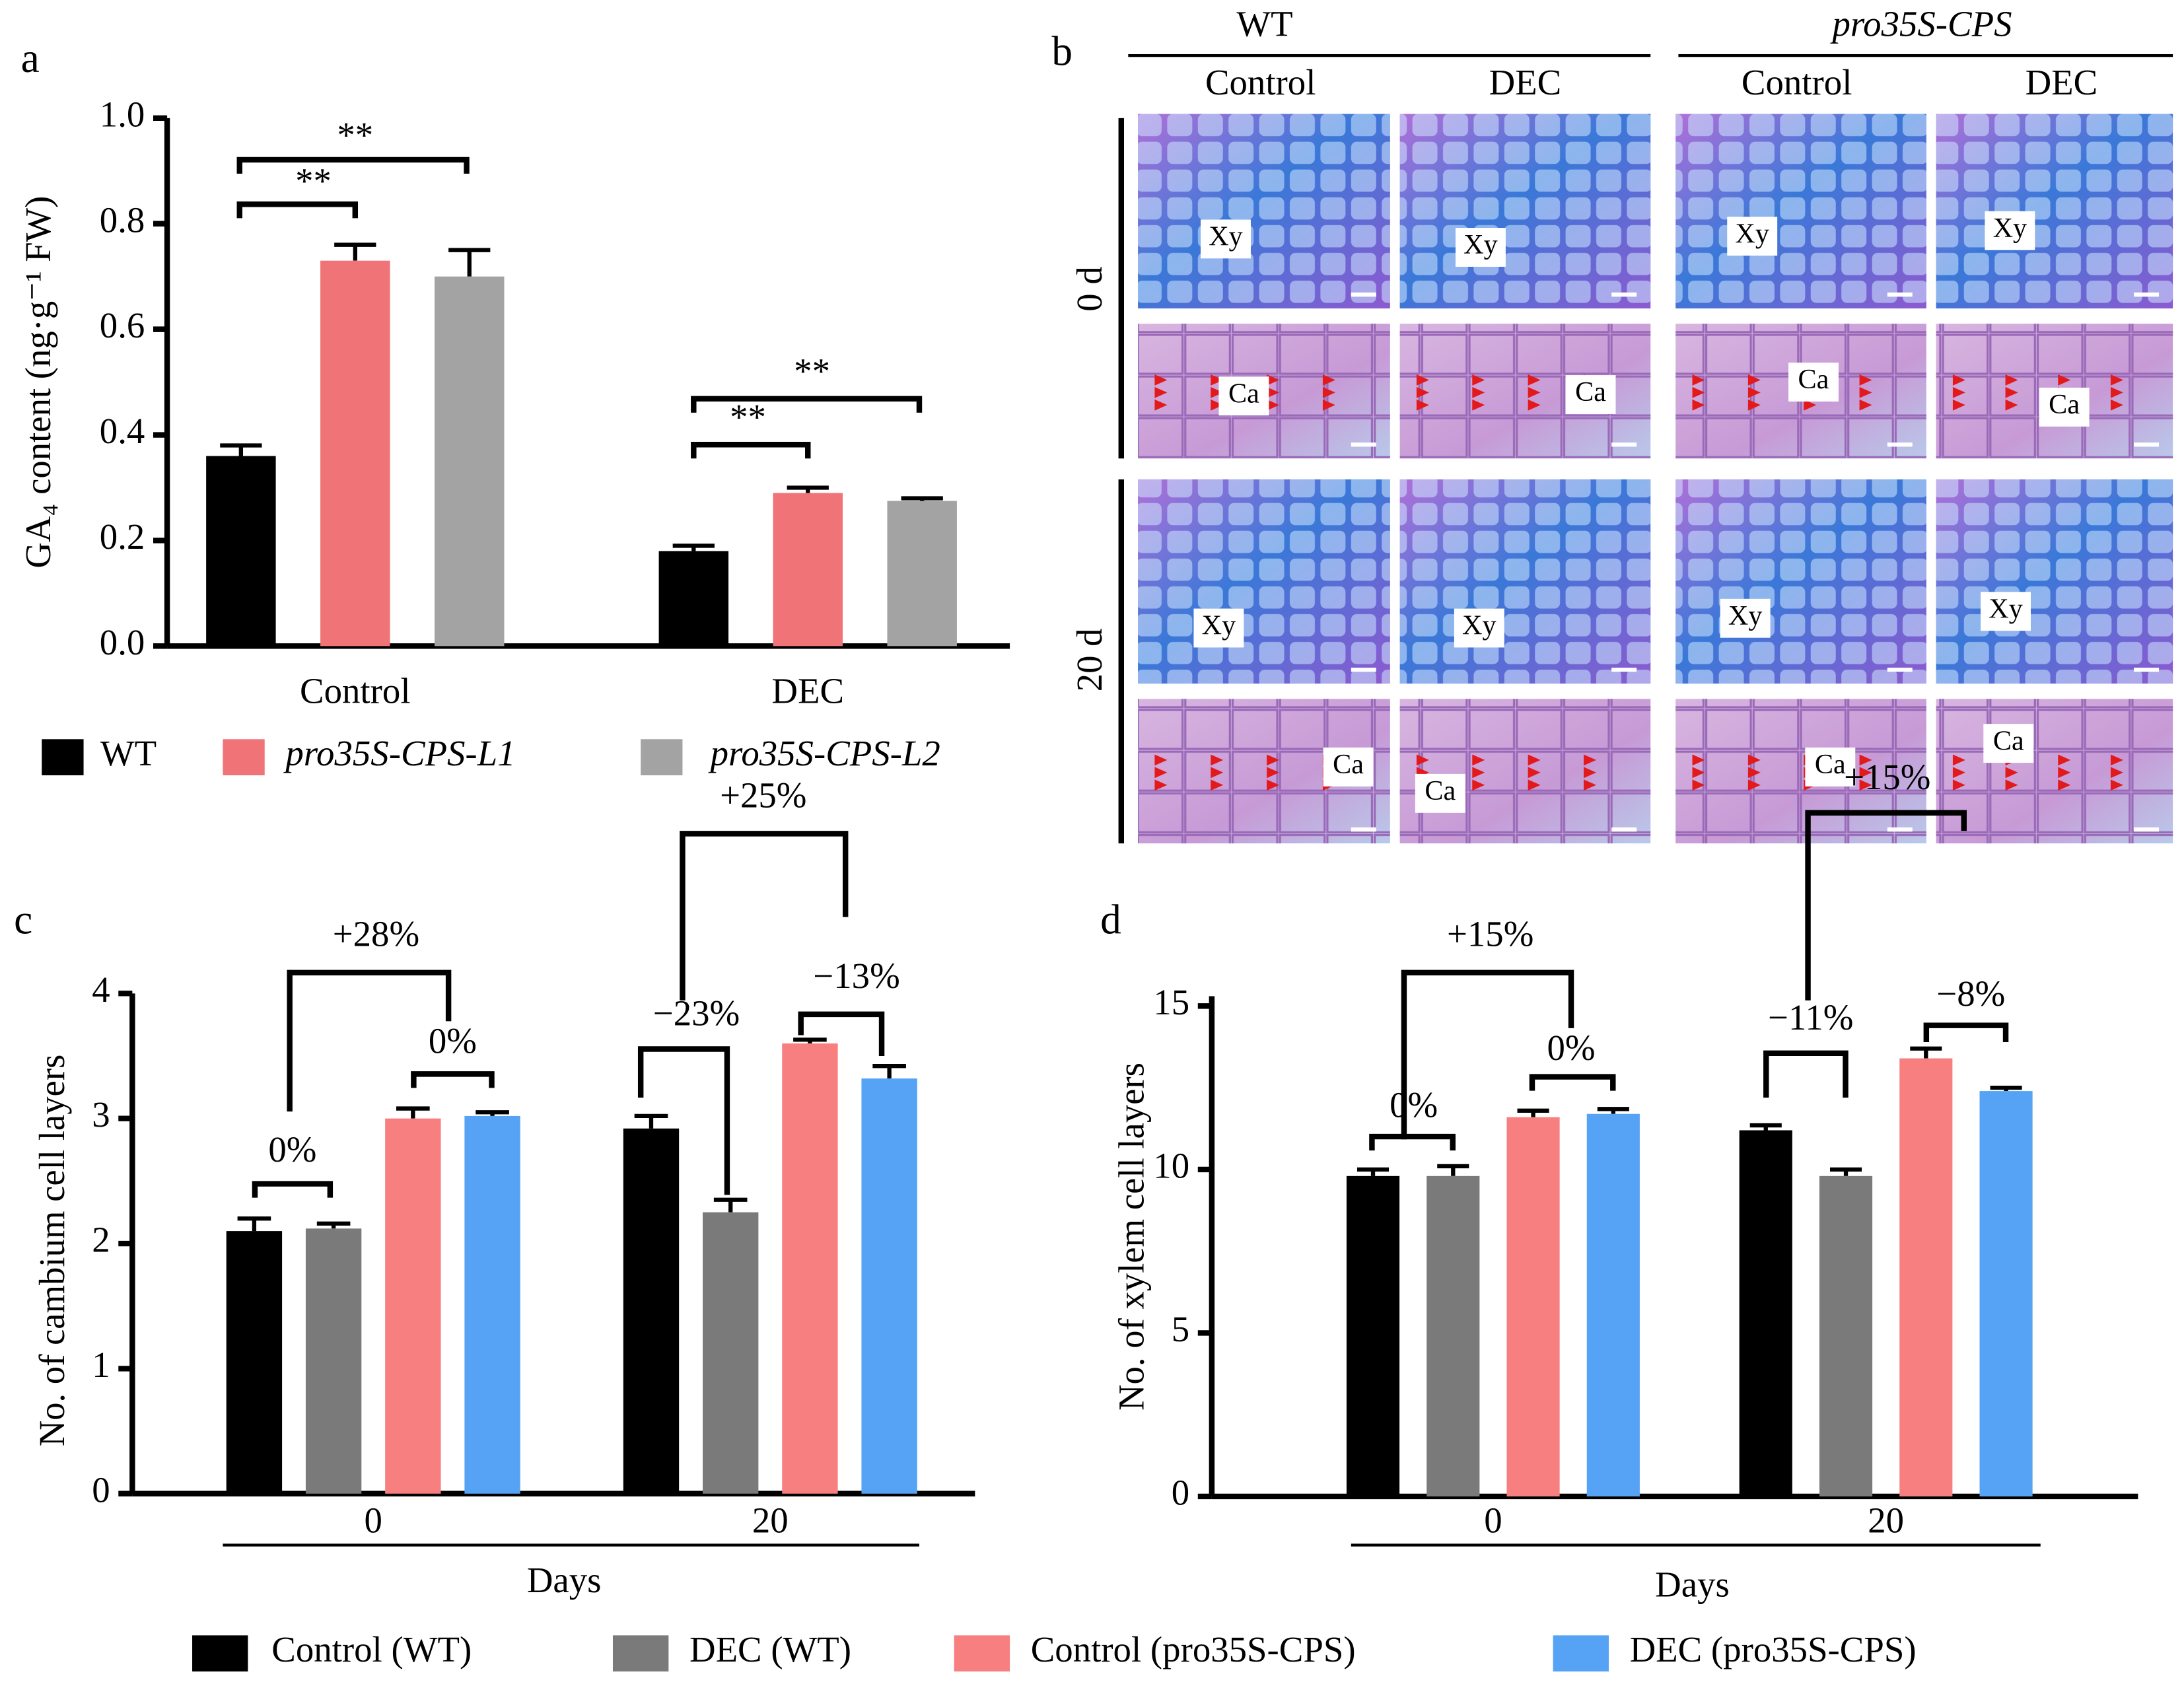 Image resolution: width=2184 pixels, height=1684 pixels. What do you see at coordinates (564, 1580) in the screenshot?
I see `x-axis-label: Days` at bounding box center [564, 1580].